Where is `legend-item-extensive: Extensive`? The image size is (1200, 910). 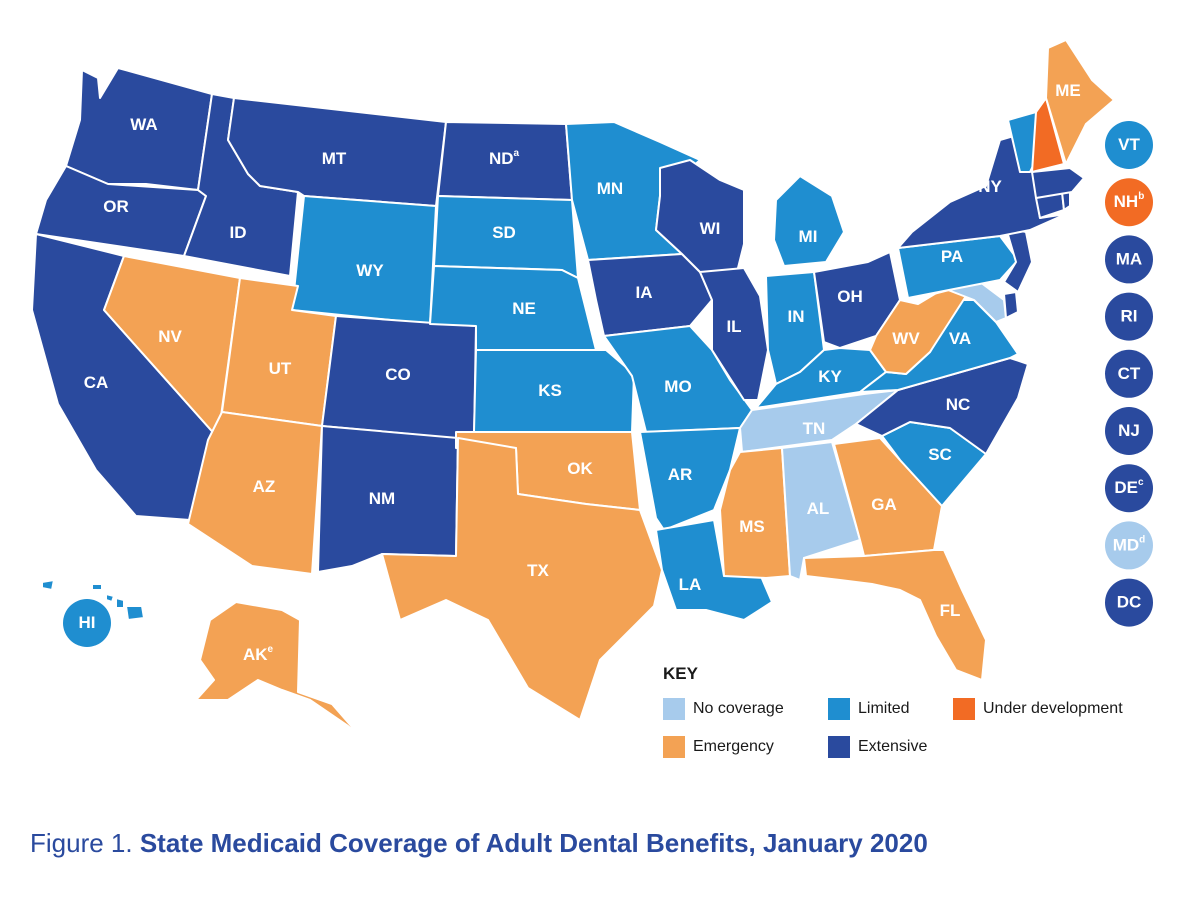 legend-item-extensive: Extensive is located at coordinates (877, 747).